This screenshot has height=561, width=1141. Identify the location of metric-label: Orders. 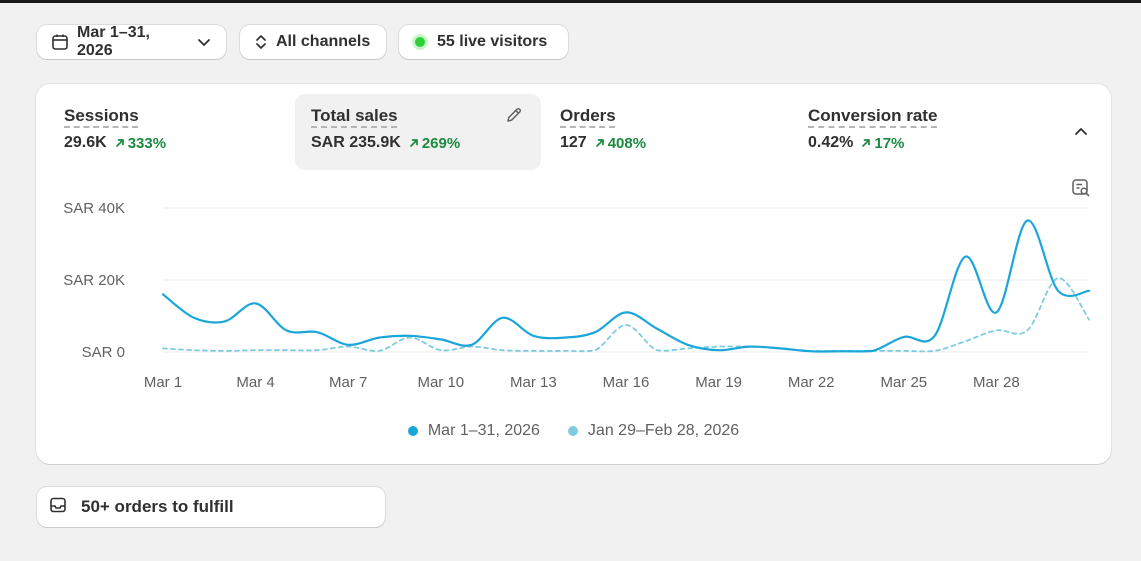
(588, 115).